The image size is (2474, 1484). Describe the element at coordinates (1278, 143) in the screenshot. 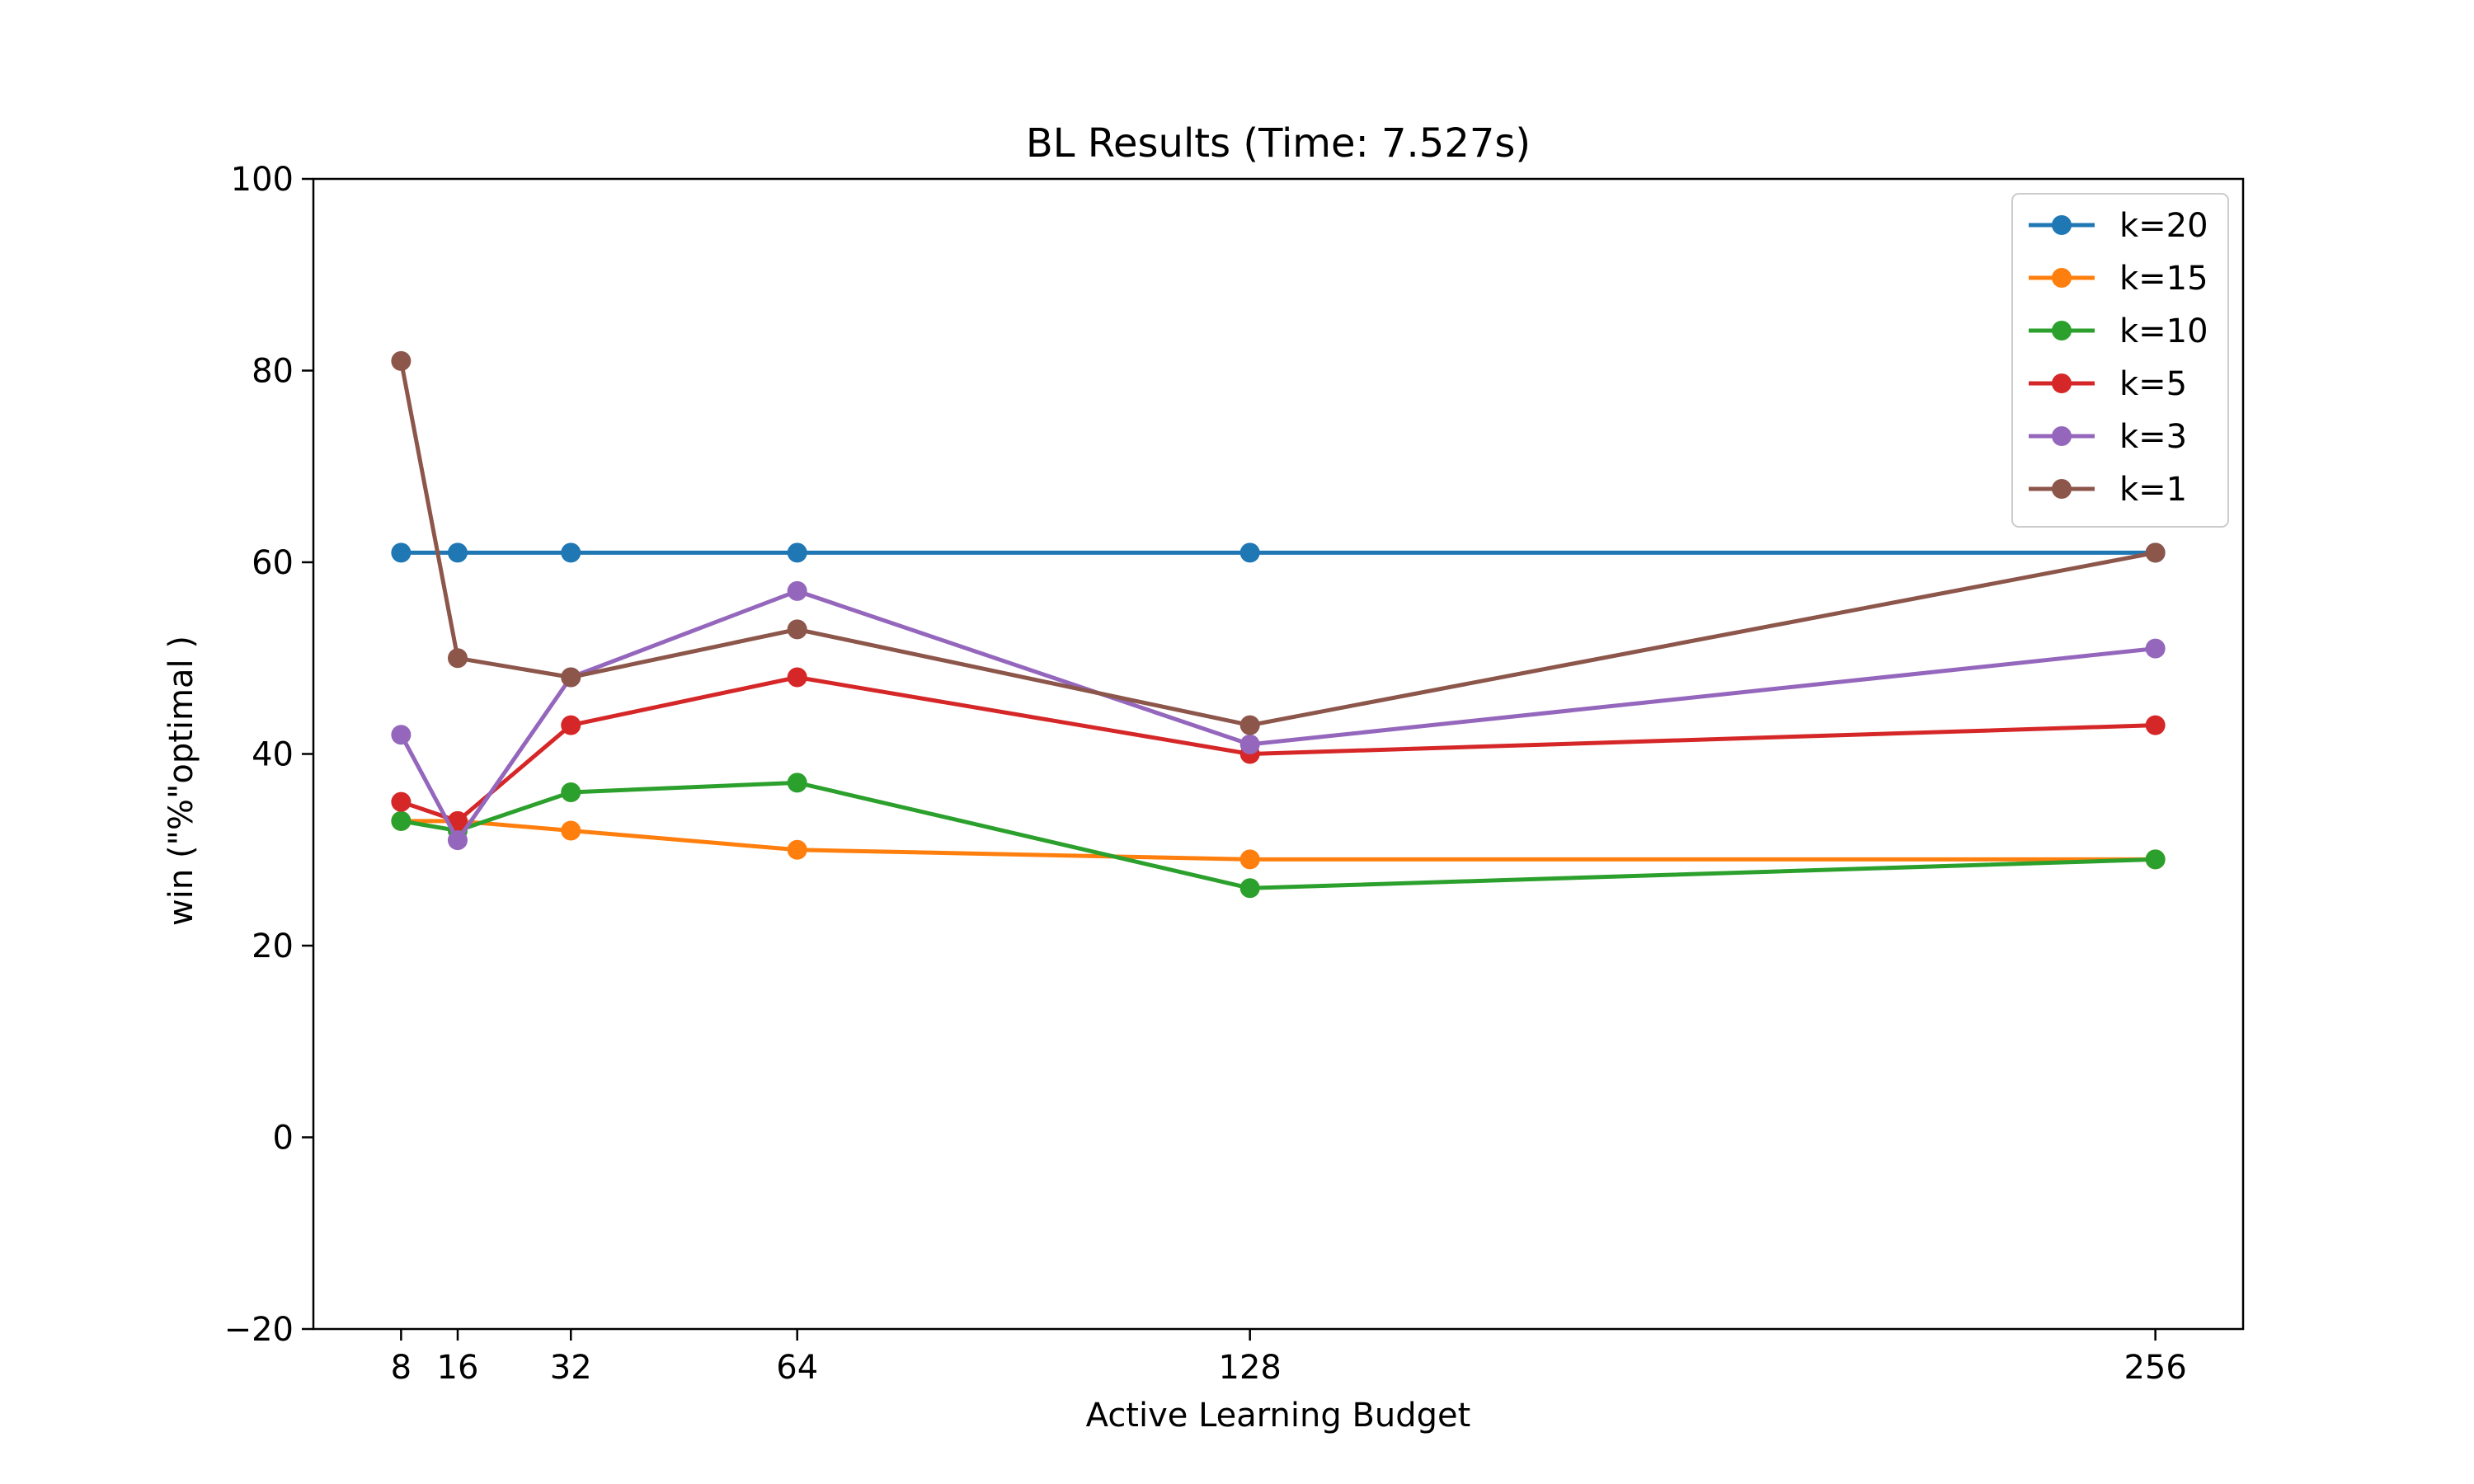

I see `chart-title: BL Results (Time: 7.527s)` at that location.